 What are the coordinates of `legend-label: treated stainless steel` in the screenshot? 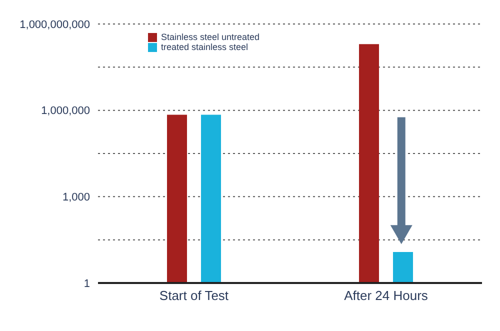 It's located at (204, 47).